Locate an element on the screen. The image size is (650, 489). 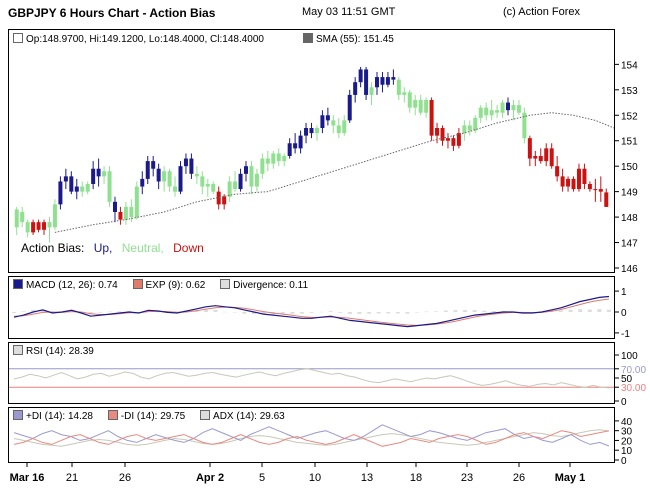
sma-legend: SMA (55): 151.45 is located at coordinates (348, 39).